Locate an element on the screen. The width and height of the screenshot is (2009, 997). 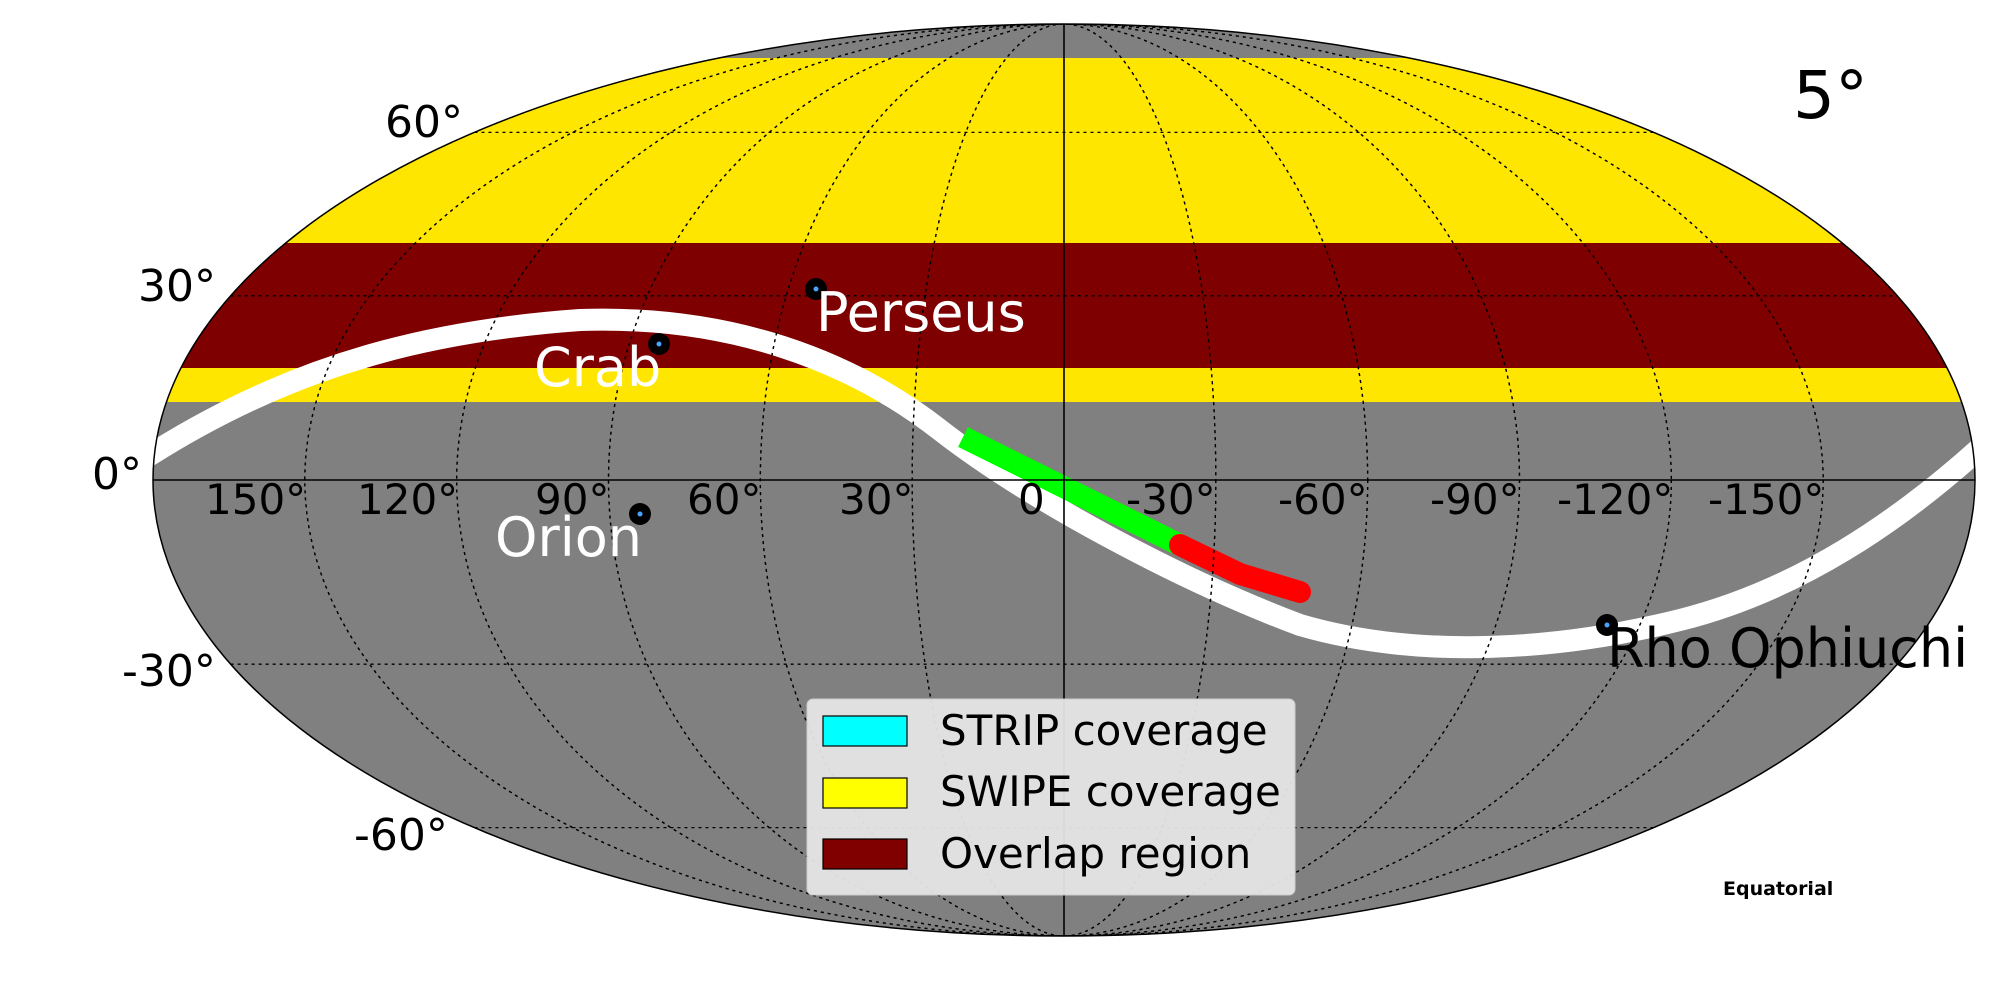
lon-label-120: 120° is located at coordinates (407, 499).